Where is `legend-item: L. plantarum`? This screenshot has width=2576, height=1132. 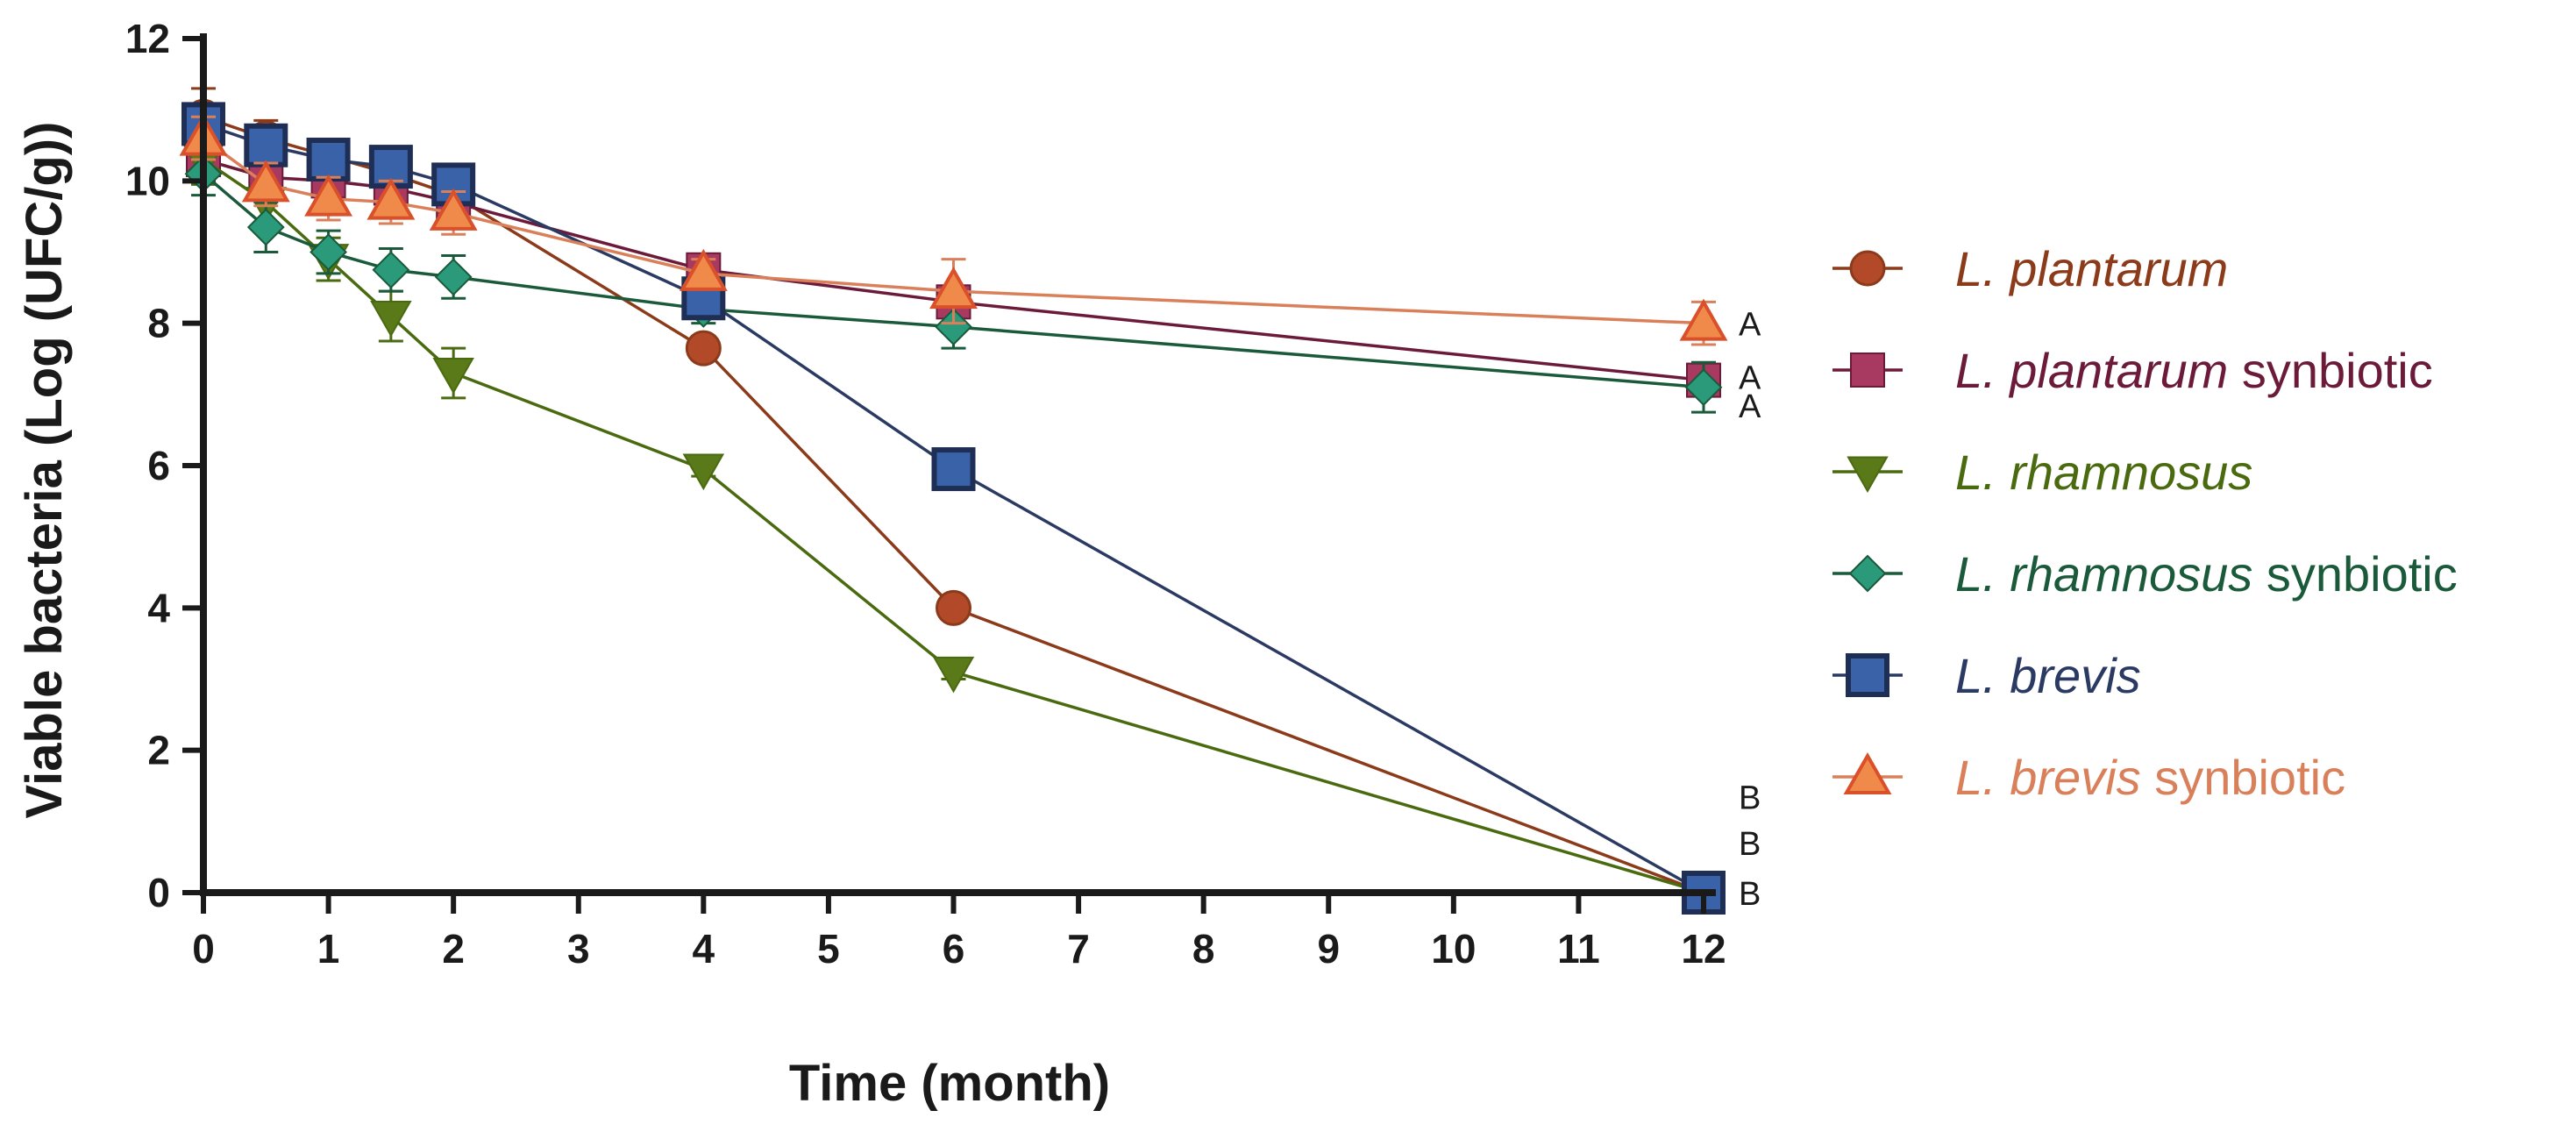
legend-item: L. plantarum is located at coordinates (2030, 268).